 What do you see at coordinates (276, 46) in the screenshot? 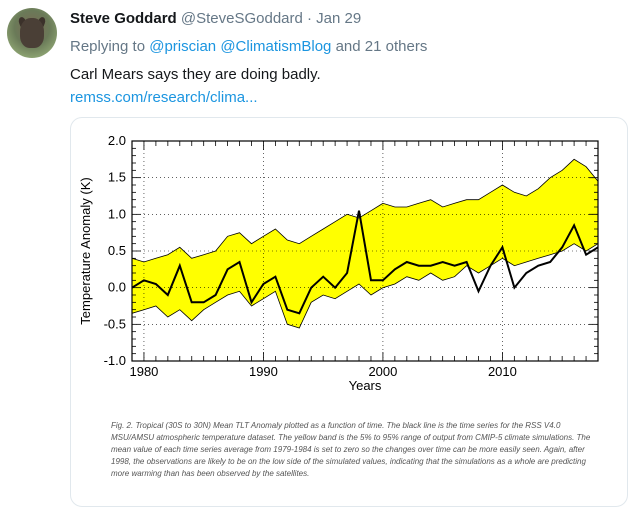
I see `mention-link: @ClimatismBlog` at bounding box center [276, 46].